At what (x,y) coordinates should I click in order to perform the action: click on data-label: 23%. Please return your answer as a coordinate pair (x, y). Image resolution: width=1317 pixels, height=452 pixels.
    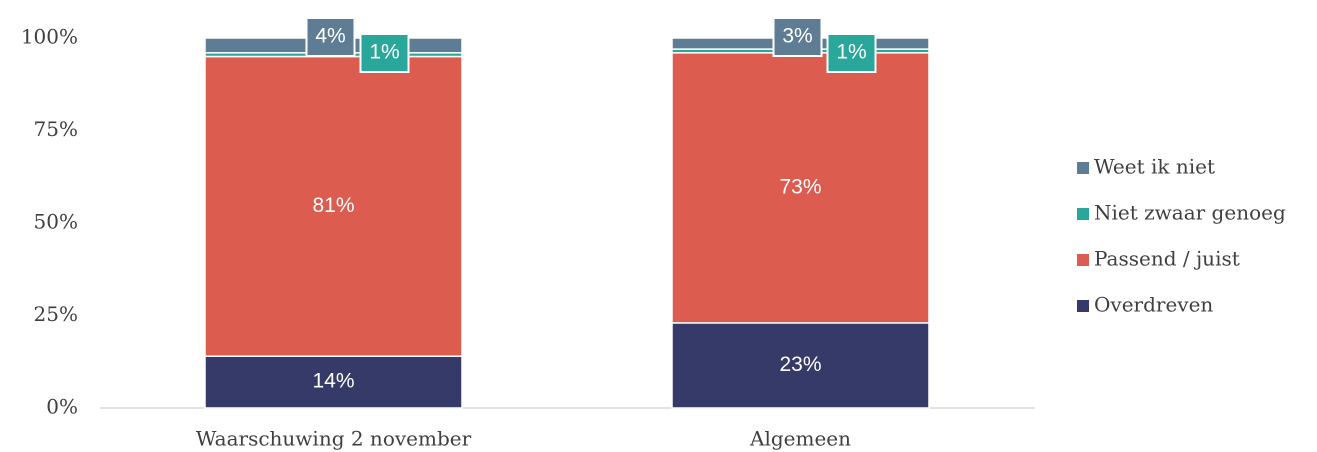
    Looking at the image, I should click on (800, 364).